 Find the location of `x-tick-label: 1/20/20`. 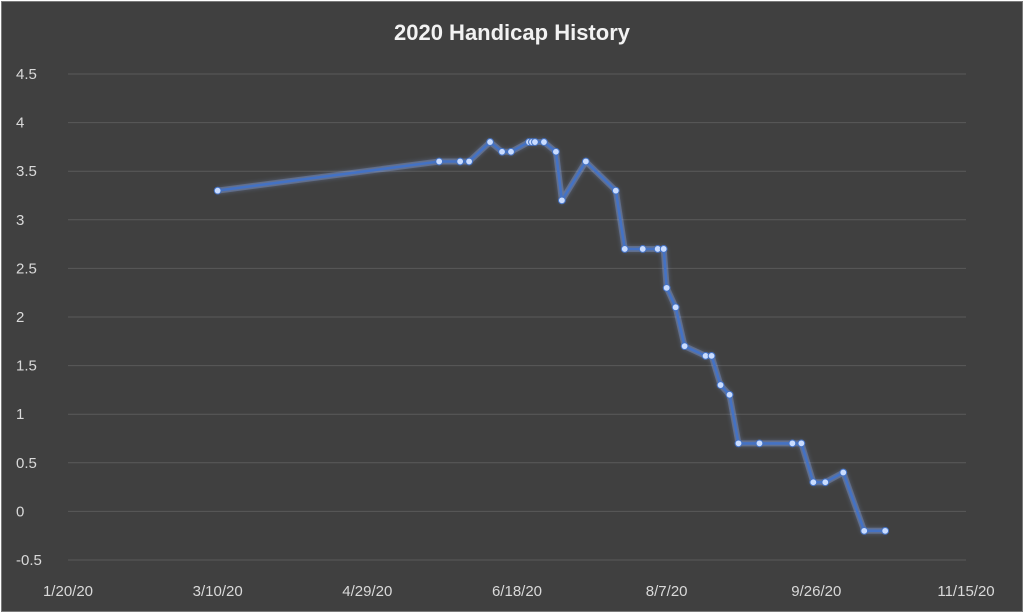

x-tick-label: 1/20/20 is located at coordinates (68, 591).